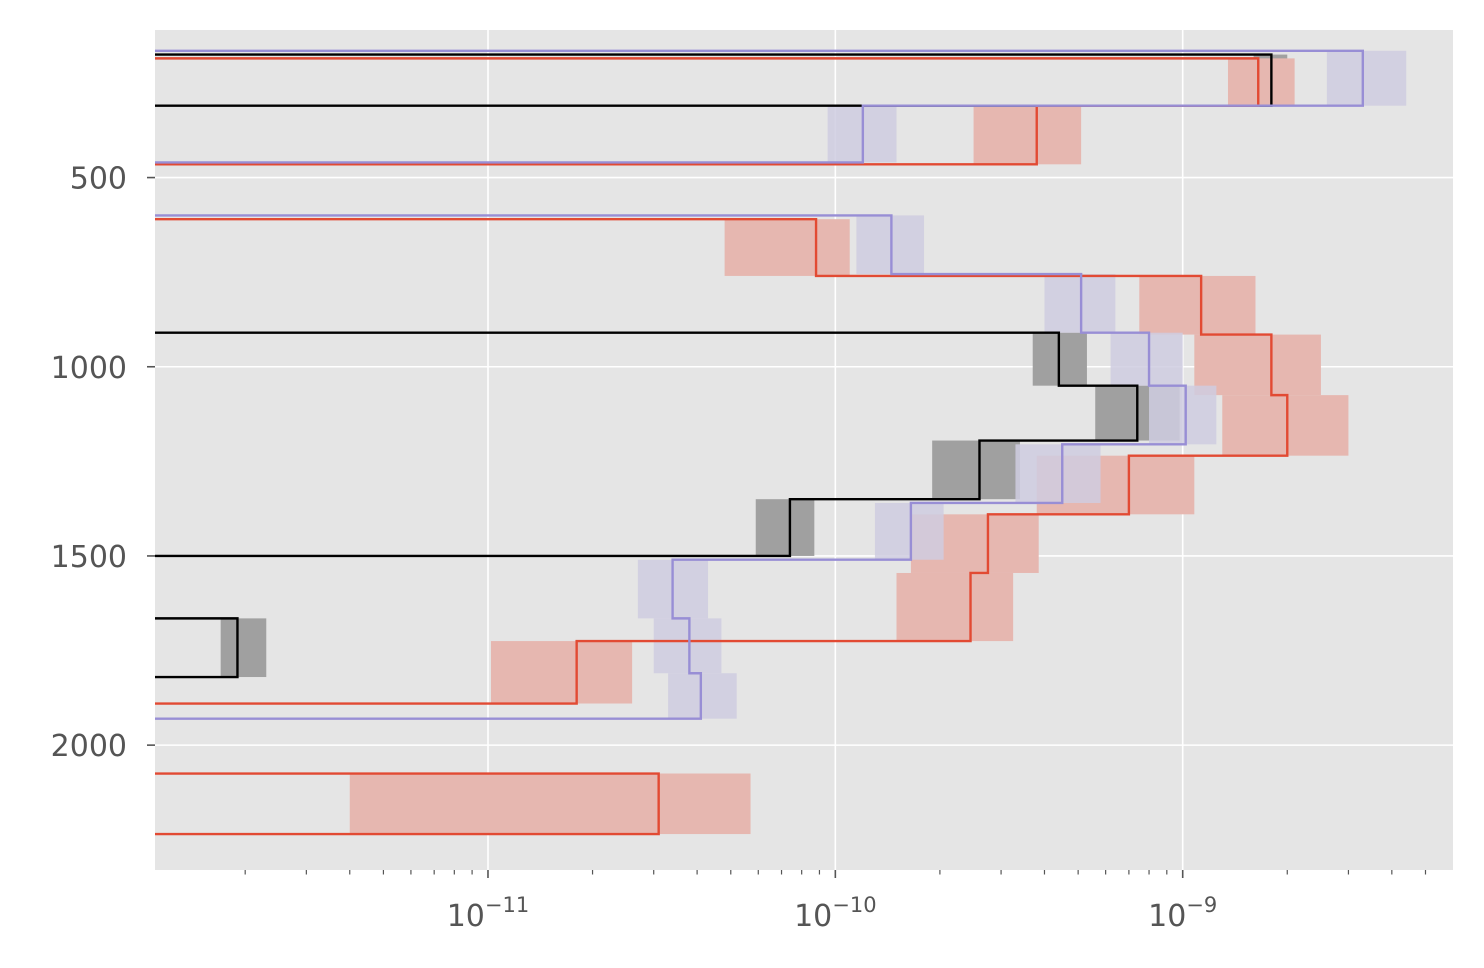  What do you see at coordinates (488, 913) in the screenshot?
I see `x-tick-label: 10−11` at bounding box center [488, 913].